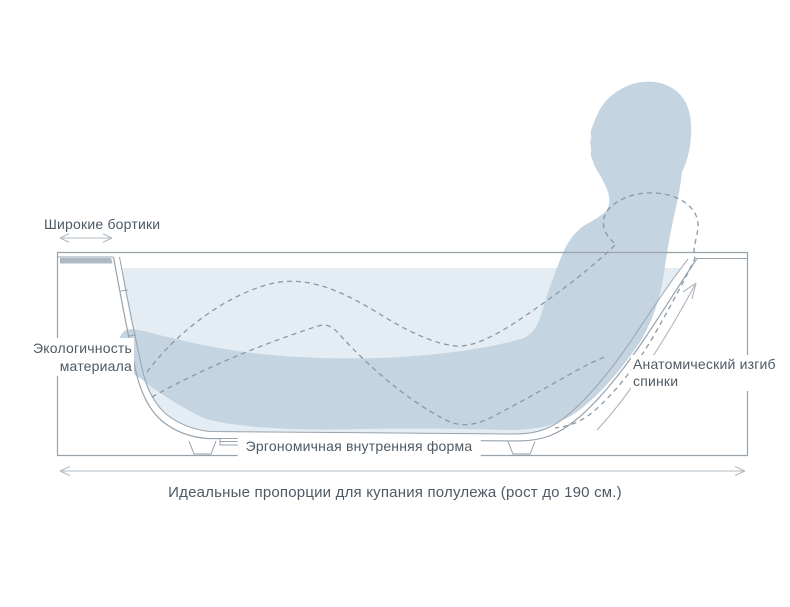  Describe the element at coordinates (86, 261) in the screenshot. I see `rim-surface-fill` at that location.